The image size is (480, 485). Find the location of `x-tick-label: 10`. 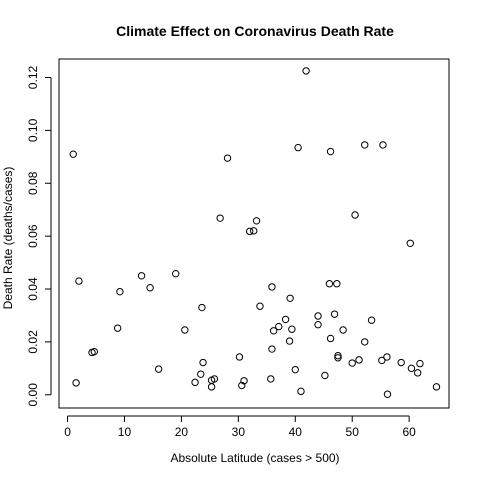

x-tick-label: 10 is located at coordinates (125, 432).